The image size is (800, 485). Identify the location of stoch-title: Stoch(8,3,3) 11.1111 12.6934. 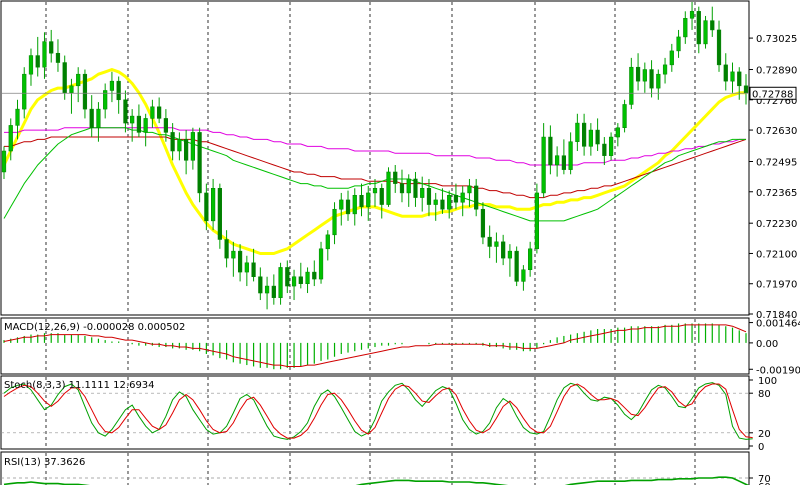
(79, 385).